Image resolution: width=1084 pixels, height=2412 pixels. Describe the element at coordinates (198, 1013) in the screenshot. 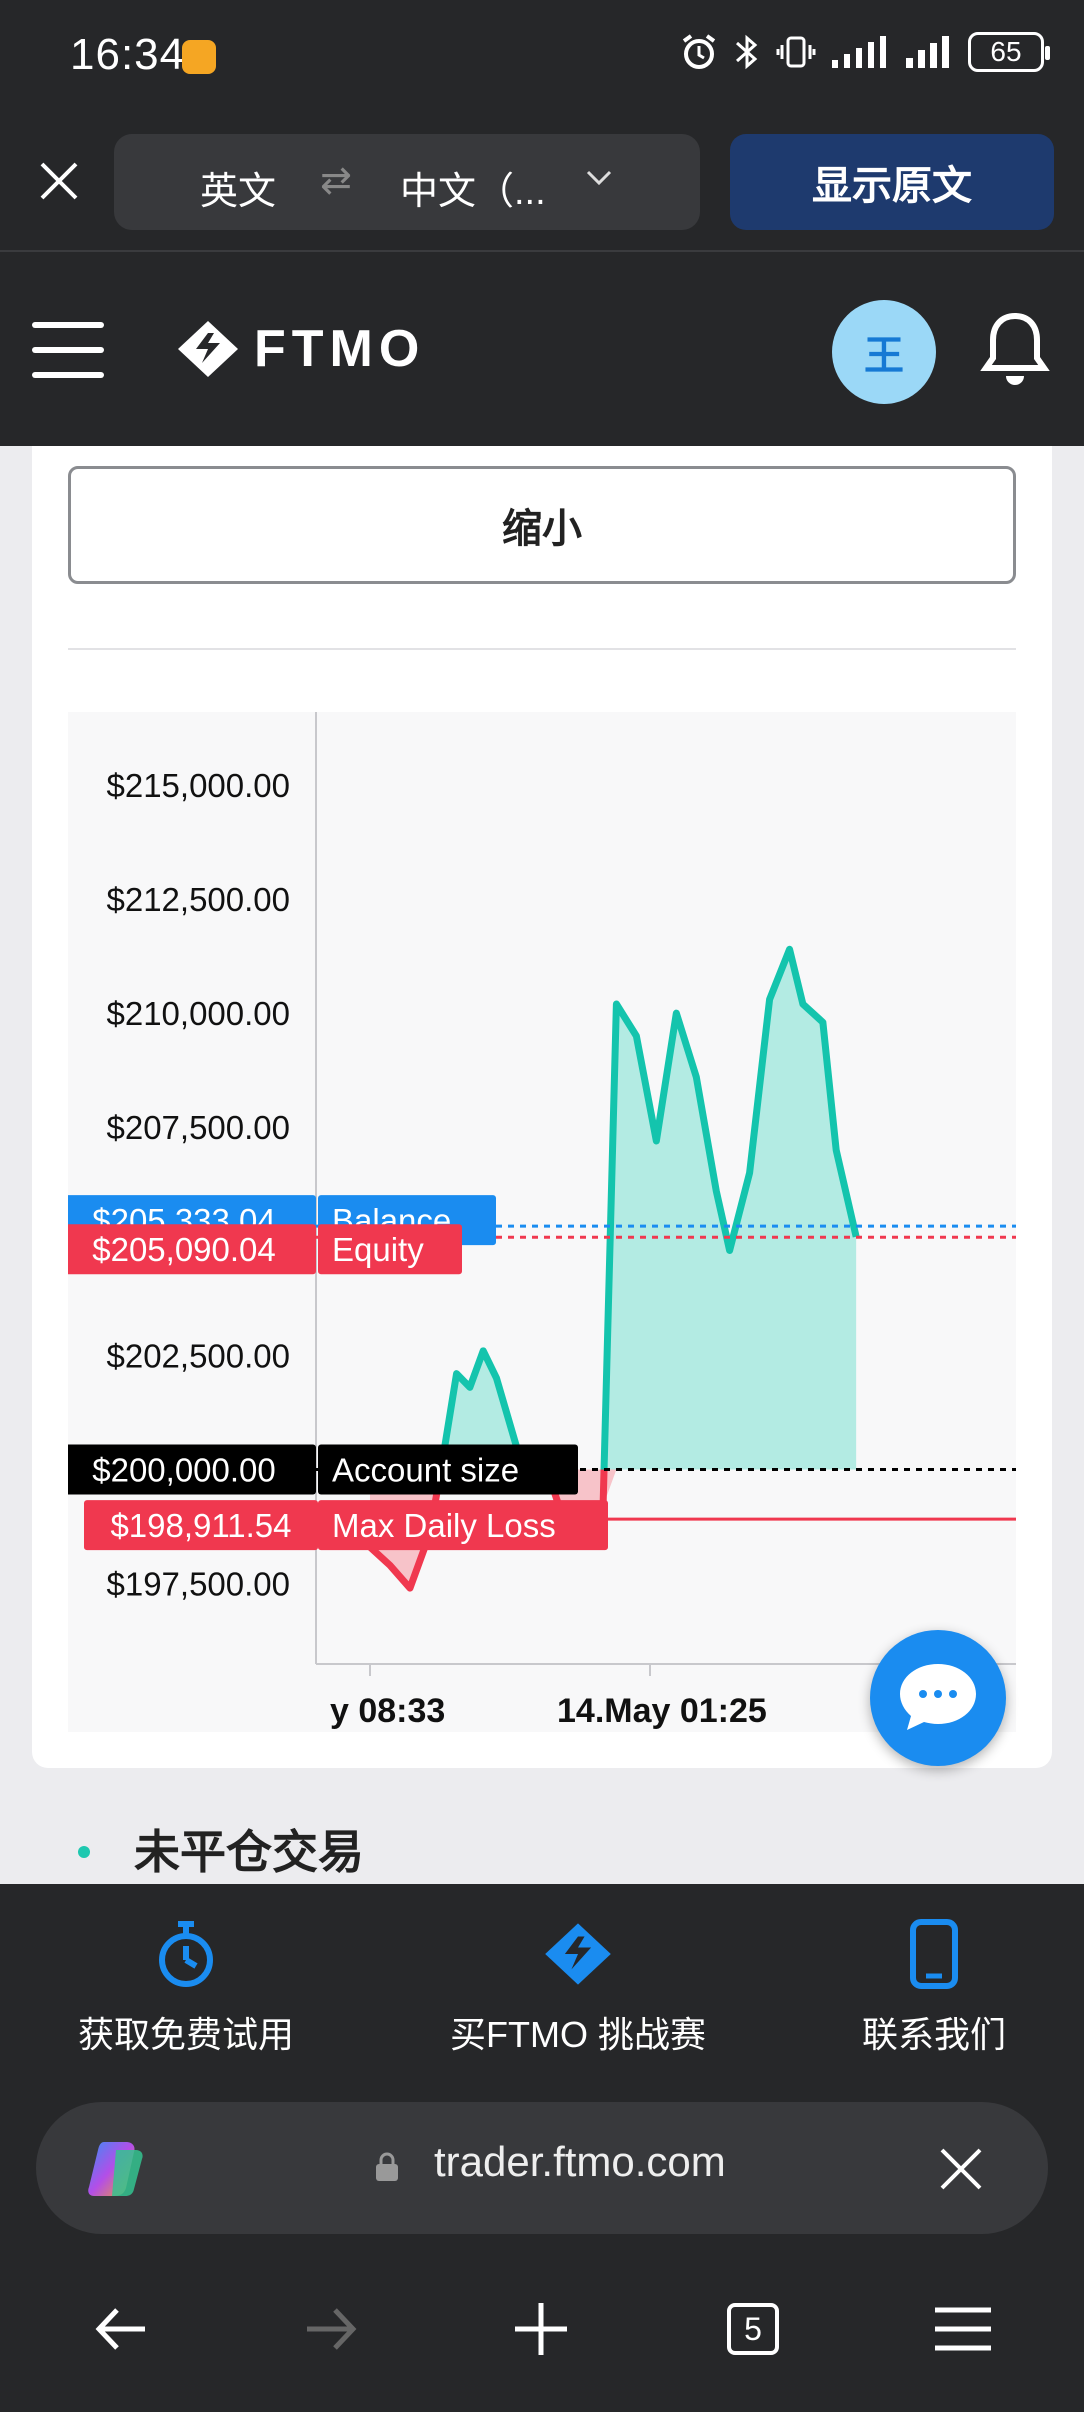

I see `y-tick-label: $210,000.00` at that location.